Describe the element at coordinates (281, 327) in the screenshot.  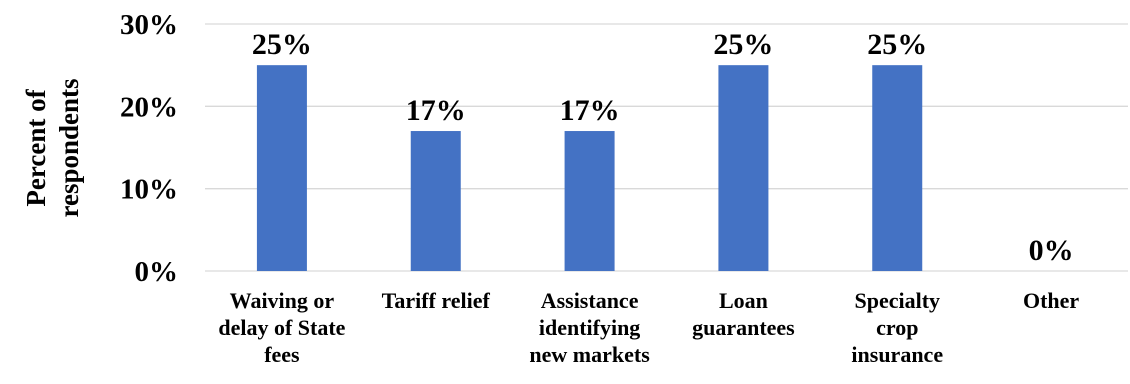
I see `x-category-label: delay of State` at that location.